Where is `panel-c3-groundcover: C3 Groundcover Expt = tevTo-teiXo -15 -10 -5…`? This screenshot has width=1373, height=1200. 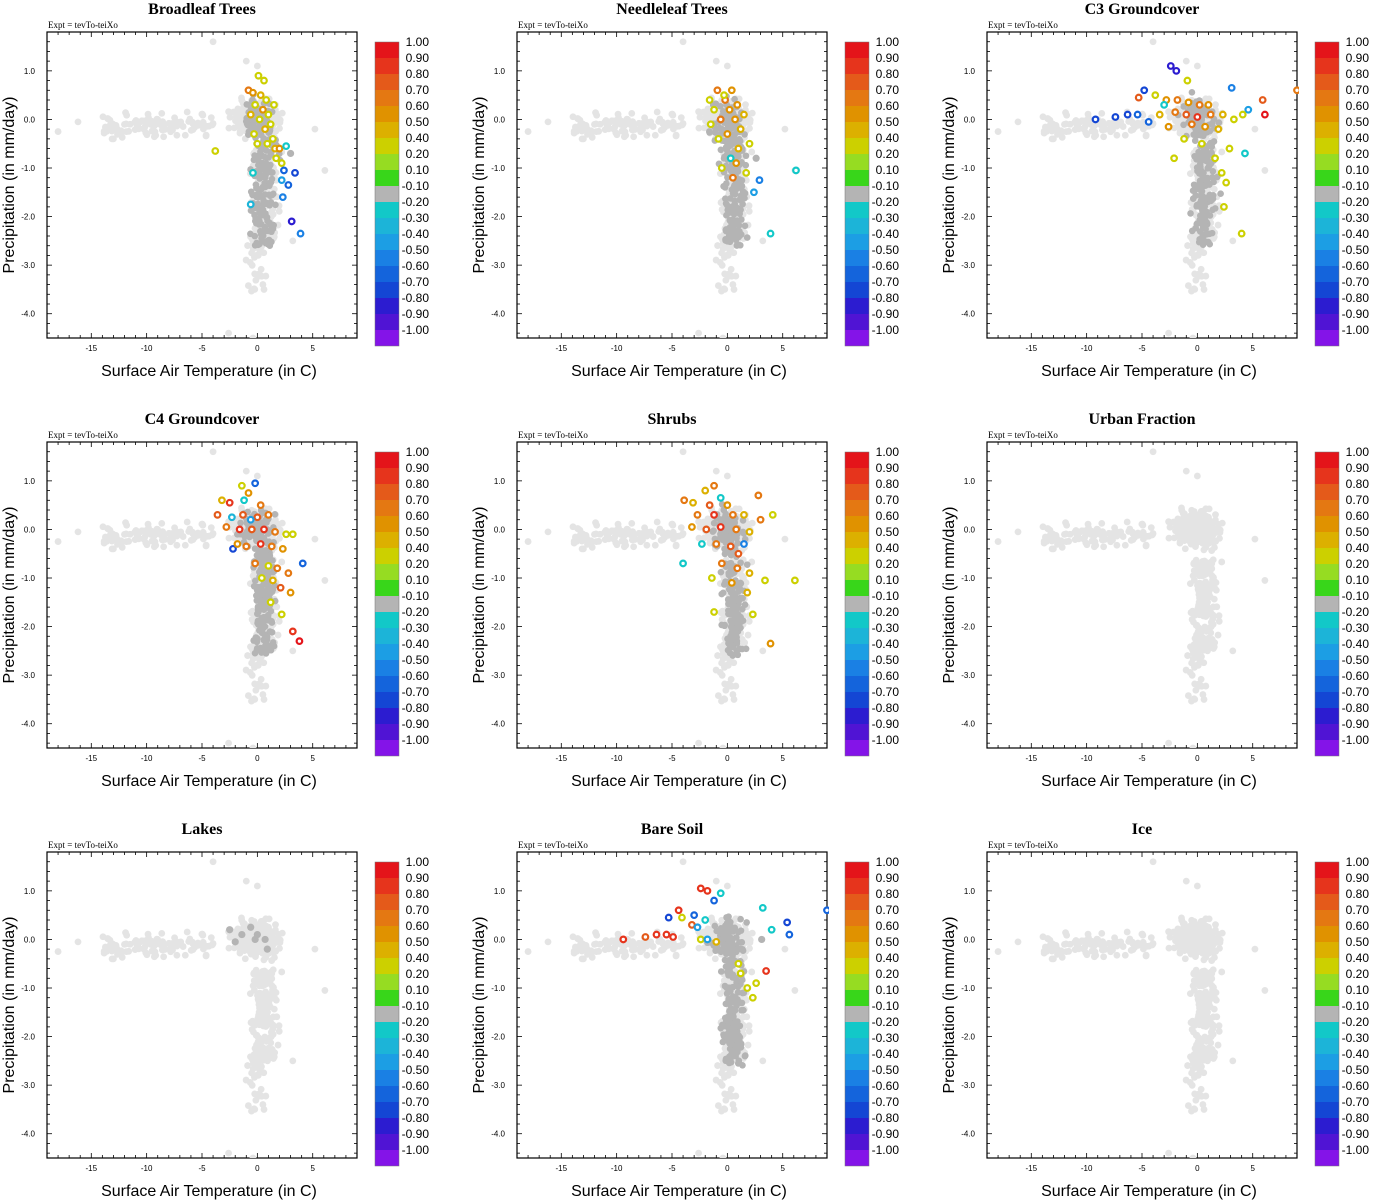
panel-c3-groundcover: C3 Groundcover Expt = tevTo-teiXo -15 -10 -5… is located at coordinates (1155, 190).